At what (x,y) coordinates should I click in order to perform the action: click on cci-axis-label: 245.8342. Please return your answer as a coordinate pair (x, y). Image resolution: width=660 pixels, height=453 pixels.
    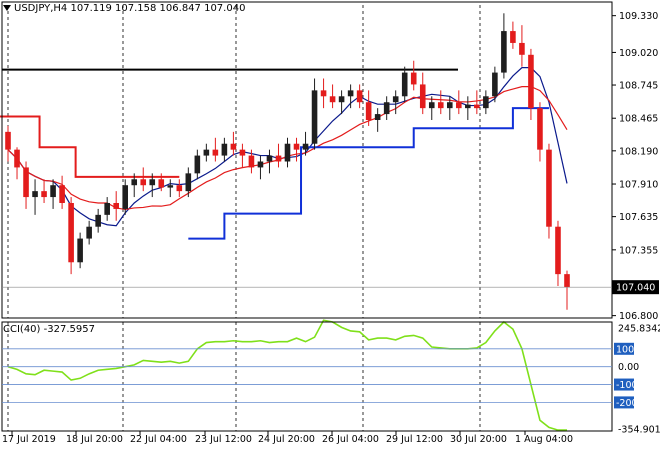
    Looking at the image, I should click on (639, 329).